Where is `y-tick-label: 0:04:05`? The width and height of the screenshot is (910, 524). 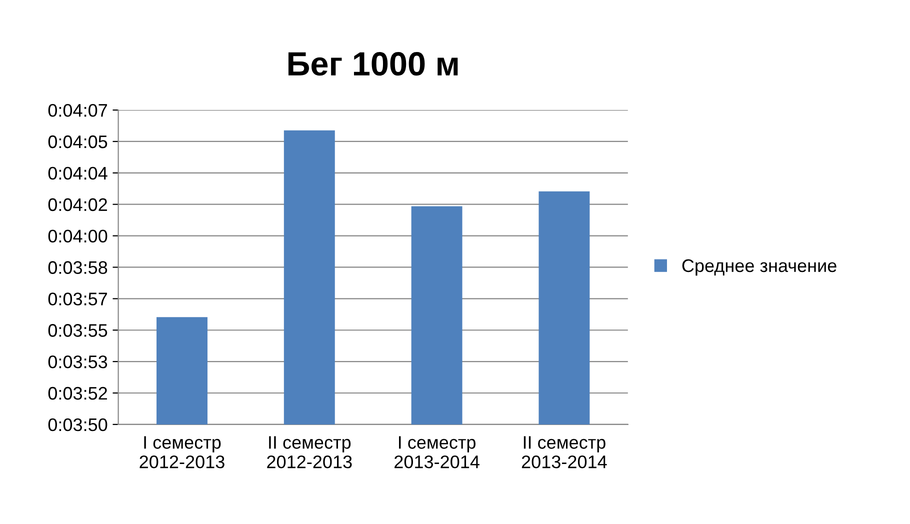
y-tick-label: 0:04:05 is located at coordinates (78, 141).